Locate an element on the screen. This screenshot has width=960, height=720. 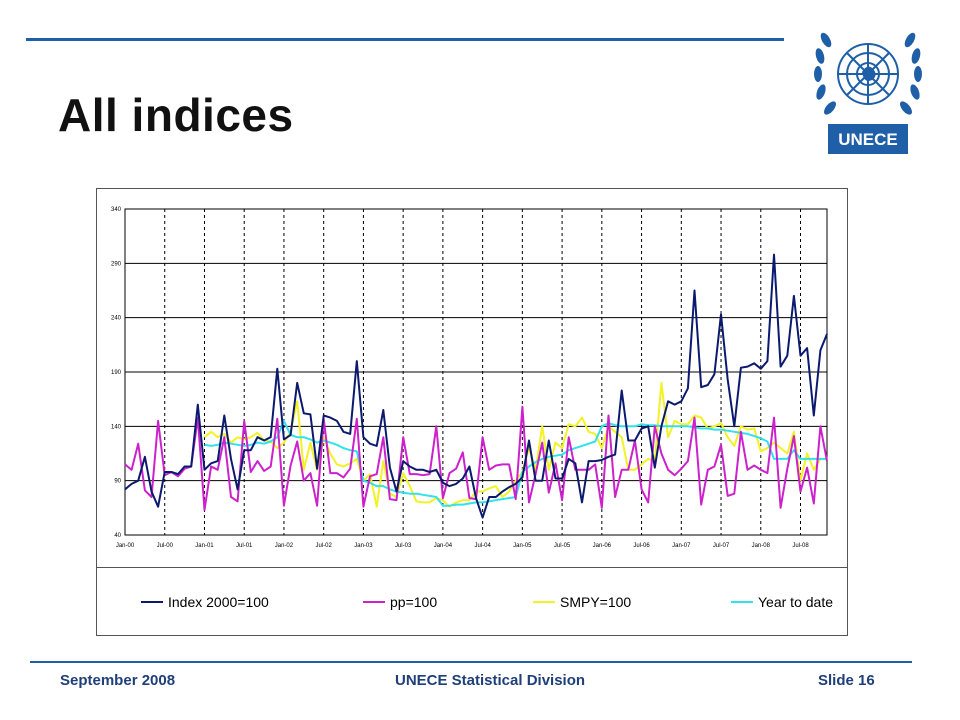
x-tick-label: Jul-02 is located at coordinates (324, 546).